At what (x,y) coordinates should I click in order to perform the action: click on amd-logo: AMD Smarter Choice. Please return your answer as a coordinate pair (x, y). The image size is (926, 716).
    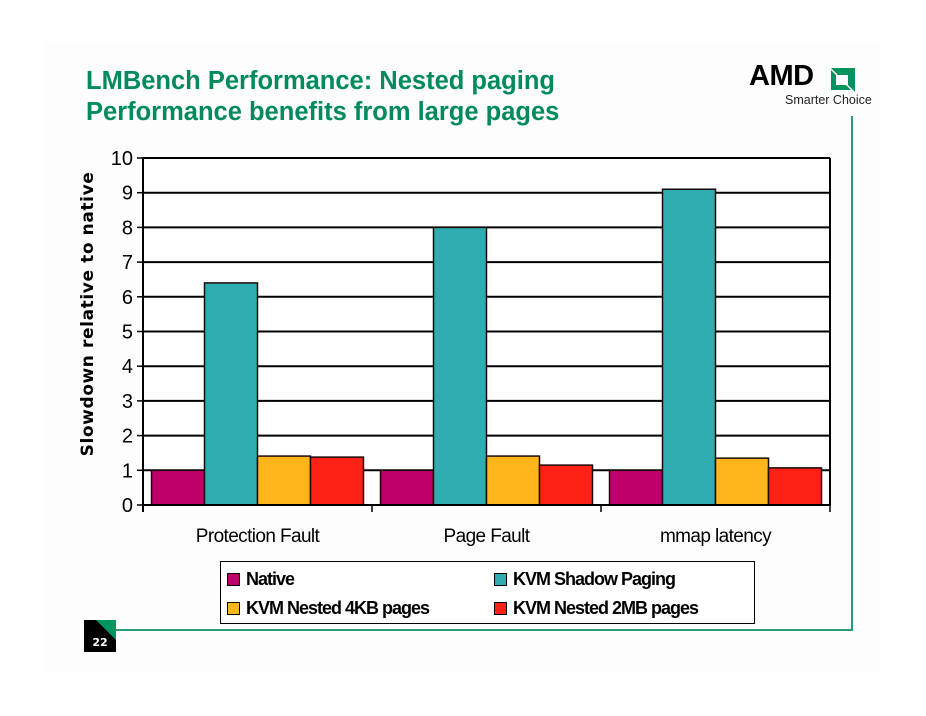
    Looking at the image, I should click on (814, 86).